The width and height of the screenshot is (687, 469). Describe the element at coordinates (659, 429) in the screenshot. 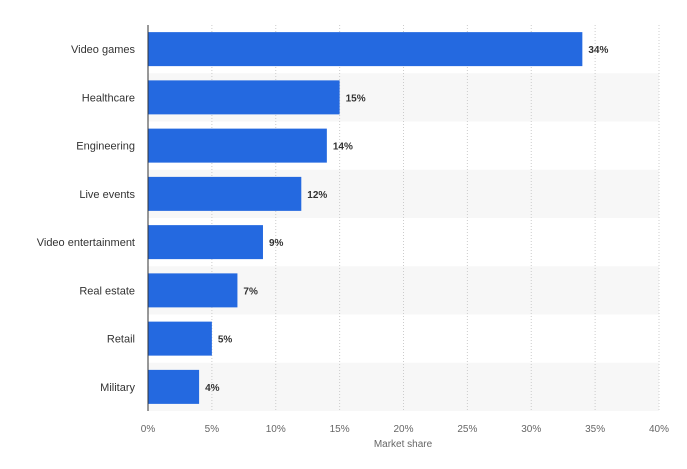

I see `x-tick-label: 40%` at that location.